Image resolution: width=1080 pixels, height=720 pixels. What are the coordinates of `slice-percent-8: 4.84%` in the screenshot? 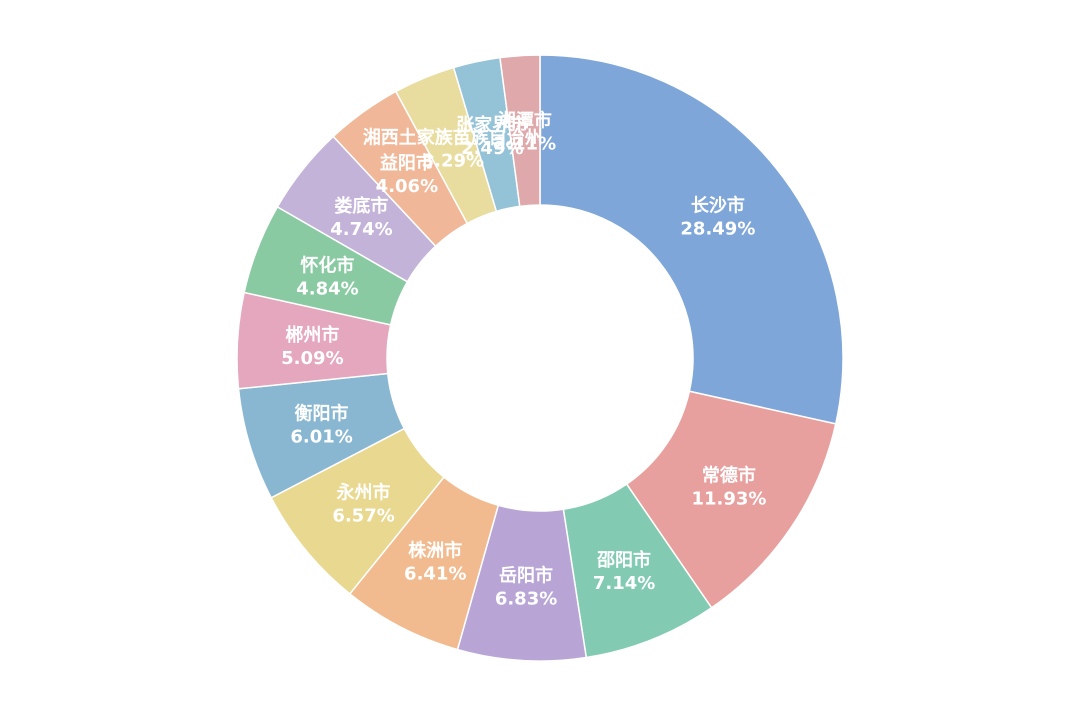 It's located at (327, 289).